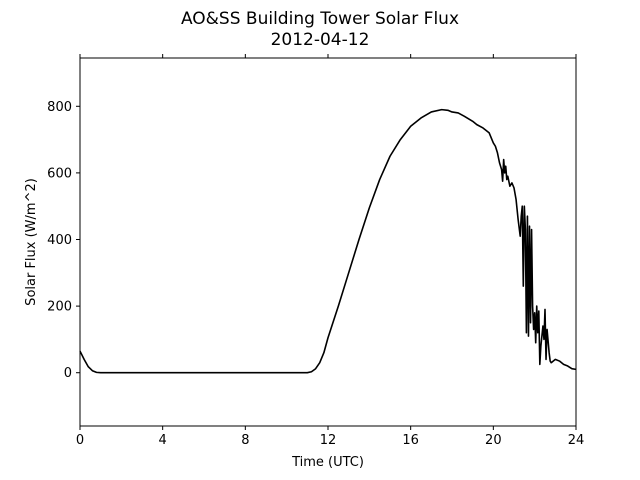  Describe the element at coordinates (410, 440) in the screenshot. I see `x-tick-label: 16` at that location.